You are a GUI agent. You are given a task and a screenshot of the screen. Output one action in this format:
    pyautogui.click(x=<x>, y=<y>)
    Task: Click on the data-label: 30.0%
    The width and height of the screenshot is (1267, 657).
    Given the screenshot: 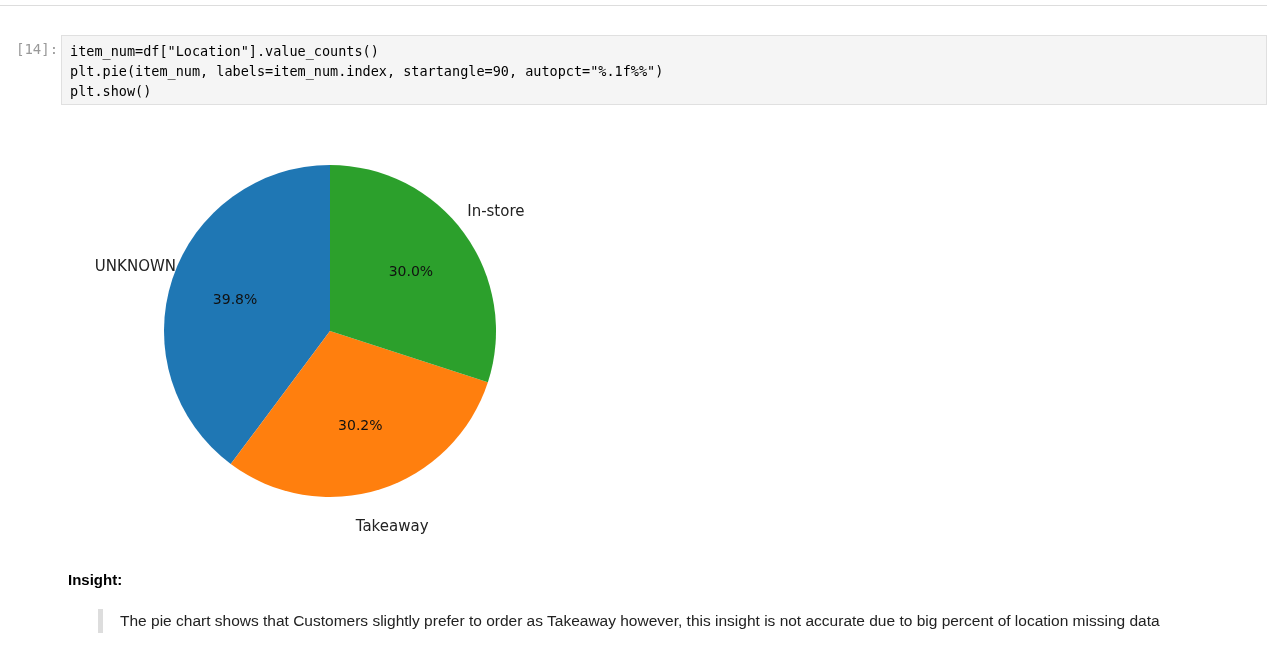 What is the action you would take?
    pyautogui.click(x=411, y=271)
    